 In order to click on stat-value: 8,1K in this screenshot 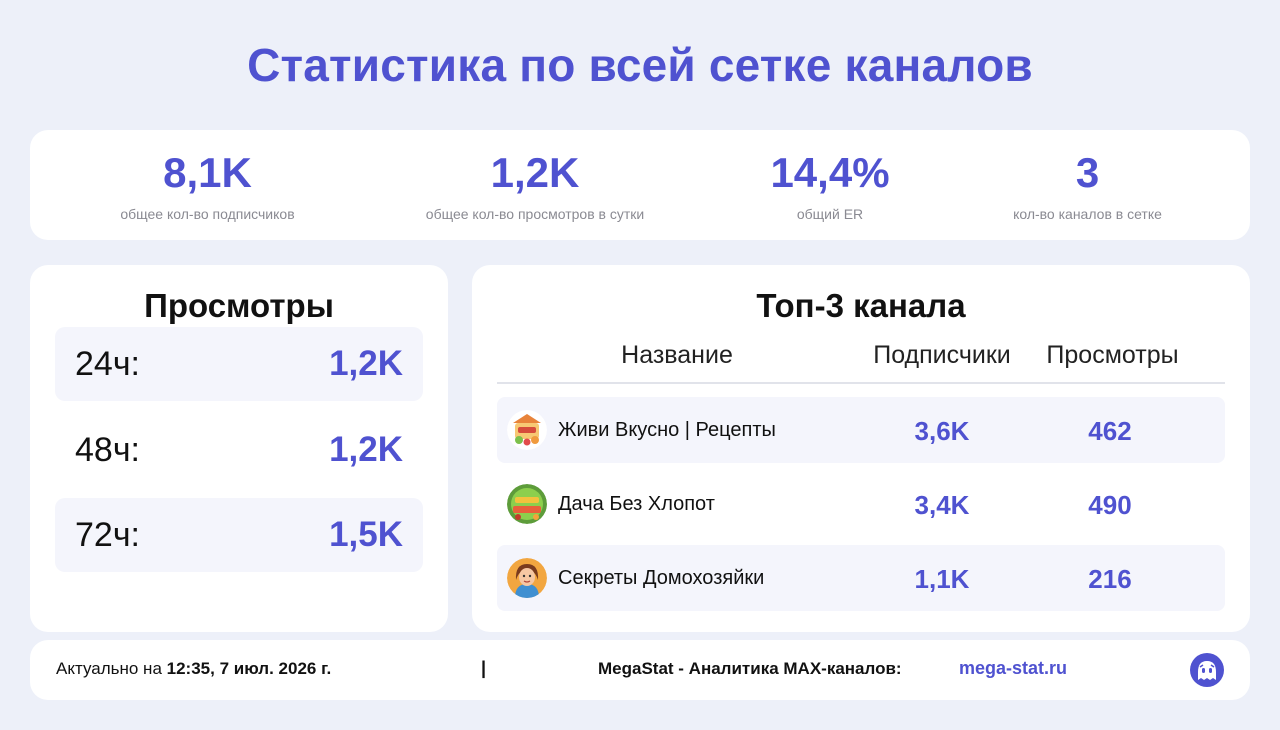, I will do `click(207, 172)`.